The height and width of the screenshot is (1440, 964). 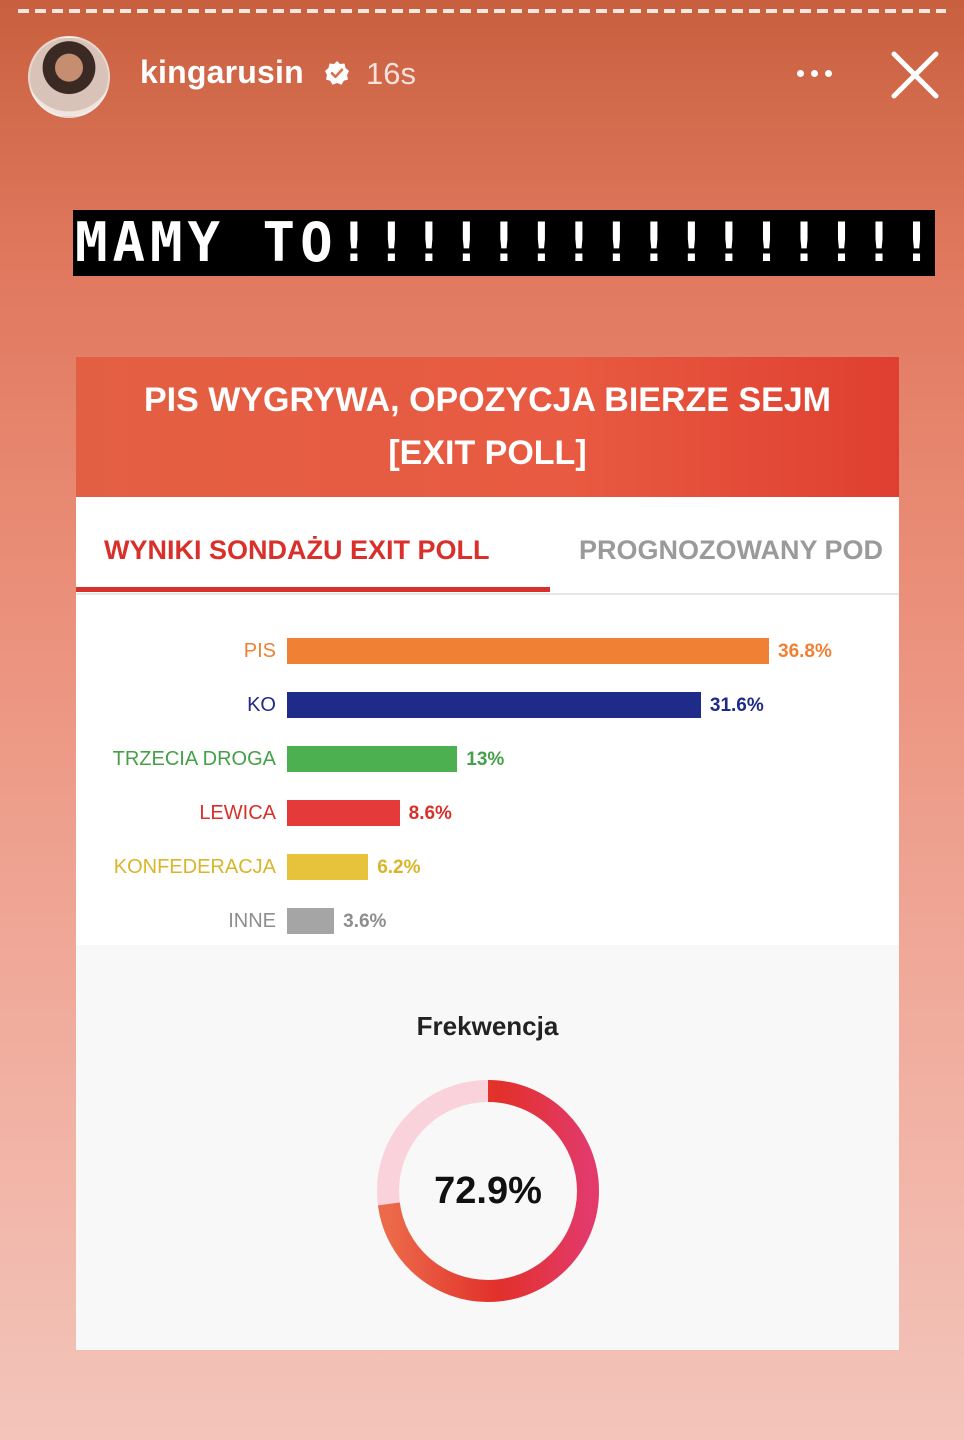 What do you see at coordinates (237, 813) in the screenshot?
I see `bar-label: LEWICA` at bounding box center [237, 813].